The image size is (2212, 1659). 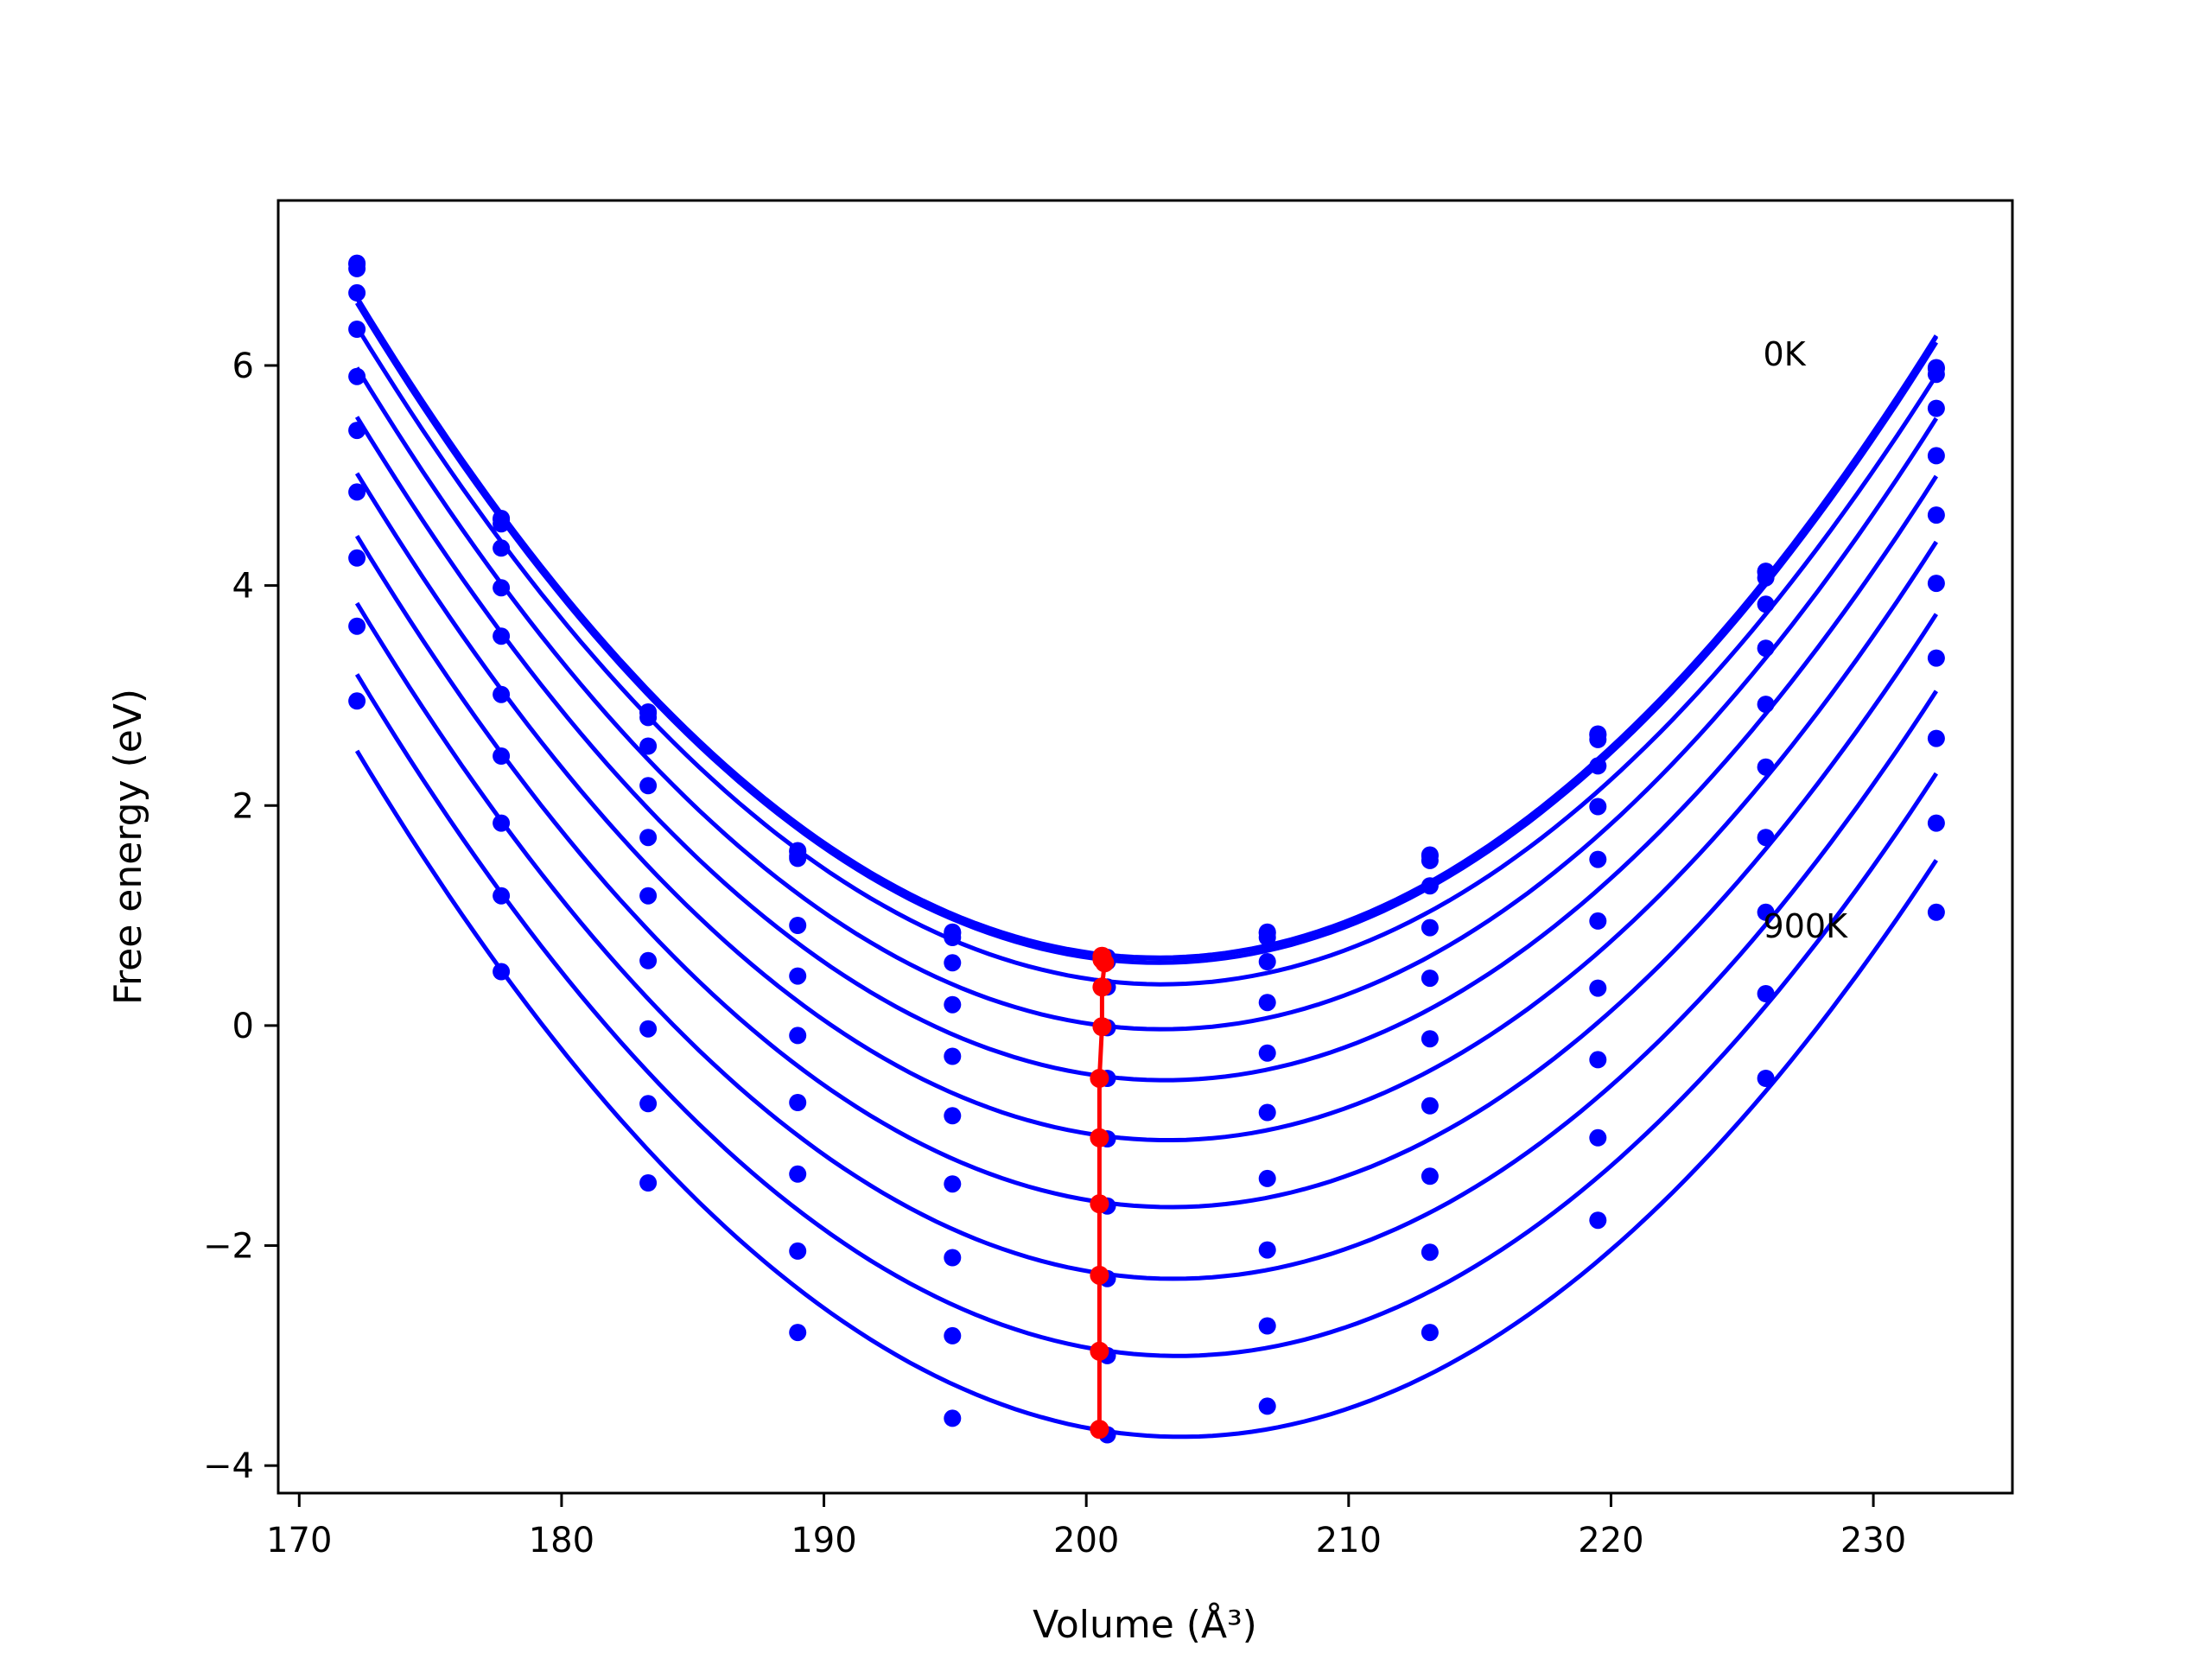 What do you see at coordinates (1806, 926) in the screenshot?
I see `curve-annotation: 900K` at bounding box center [1806, 926].